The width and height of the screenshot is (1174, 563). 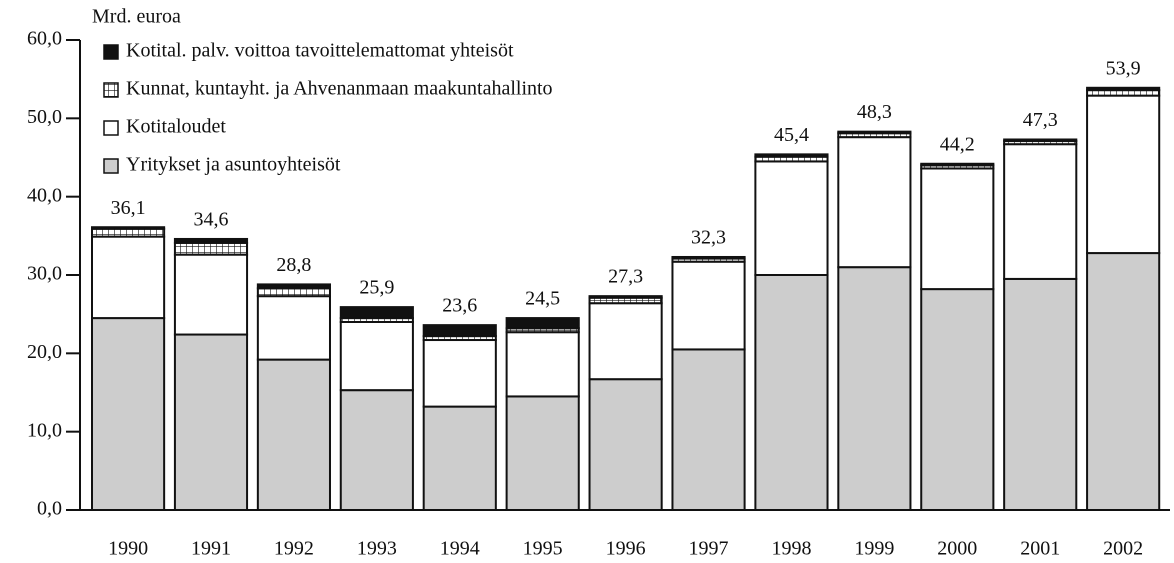 I want to click on value-label: 34,6, so click(x=210, y=220).